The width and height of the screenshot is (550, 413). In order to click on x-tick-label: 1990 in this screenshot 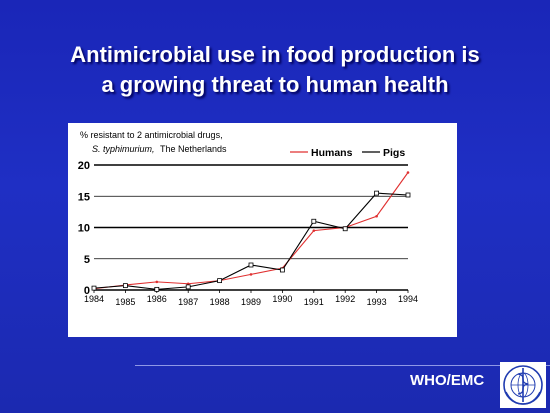, I will do `click(282, 299)`.